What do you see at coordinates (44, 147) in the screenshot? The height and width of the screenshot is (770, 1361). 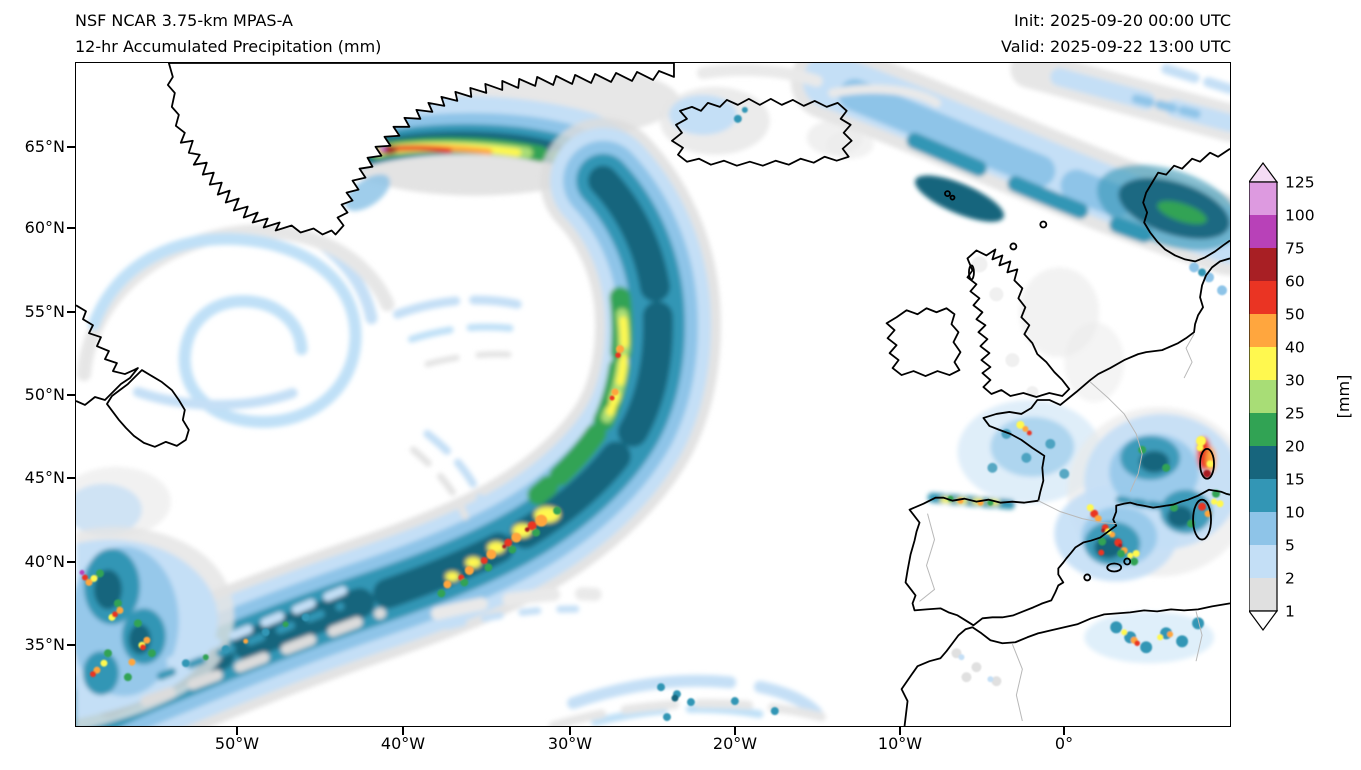 I see `y-tick-label: 65°N` at bounding box center [44, 147].